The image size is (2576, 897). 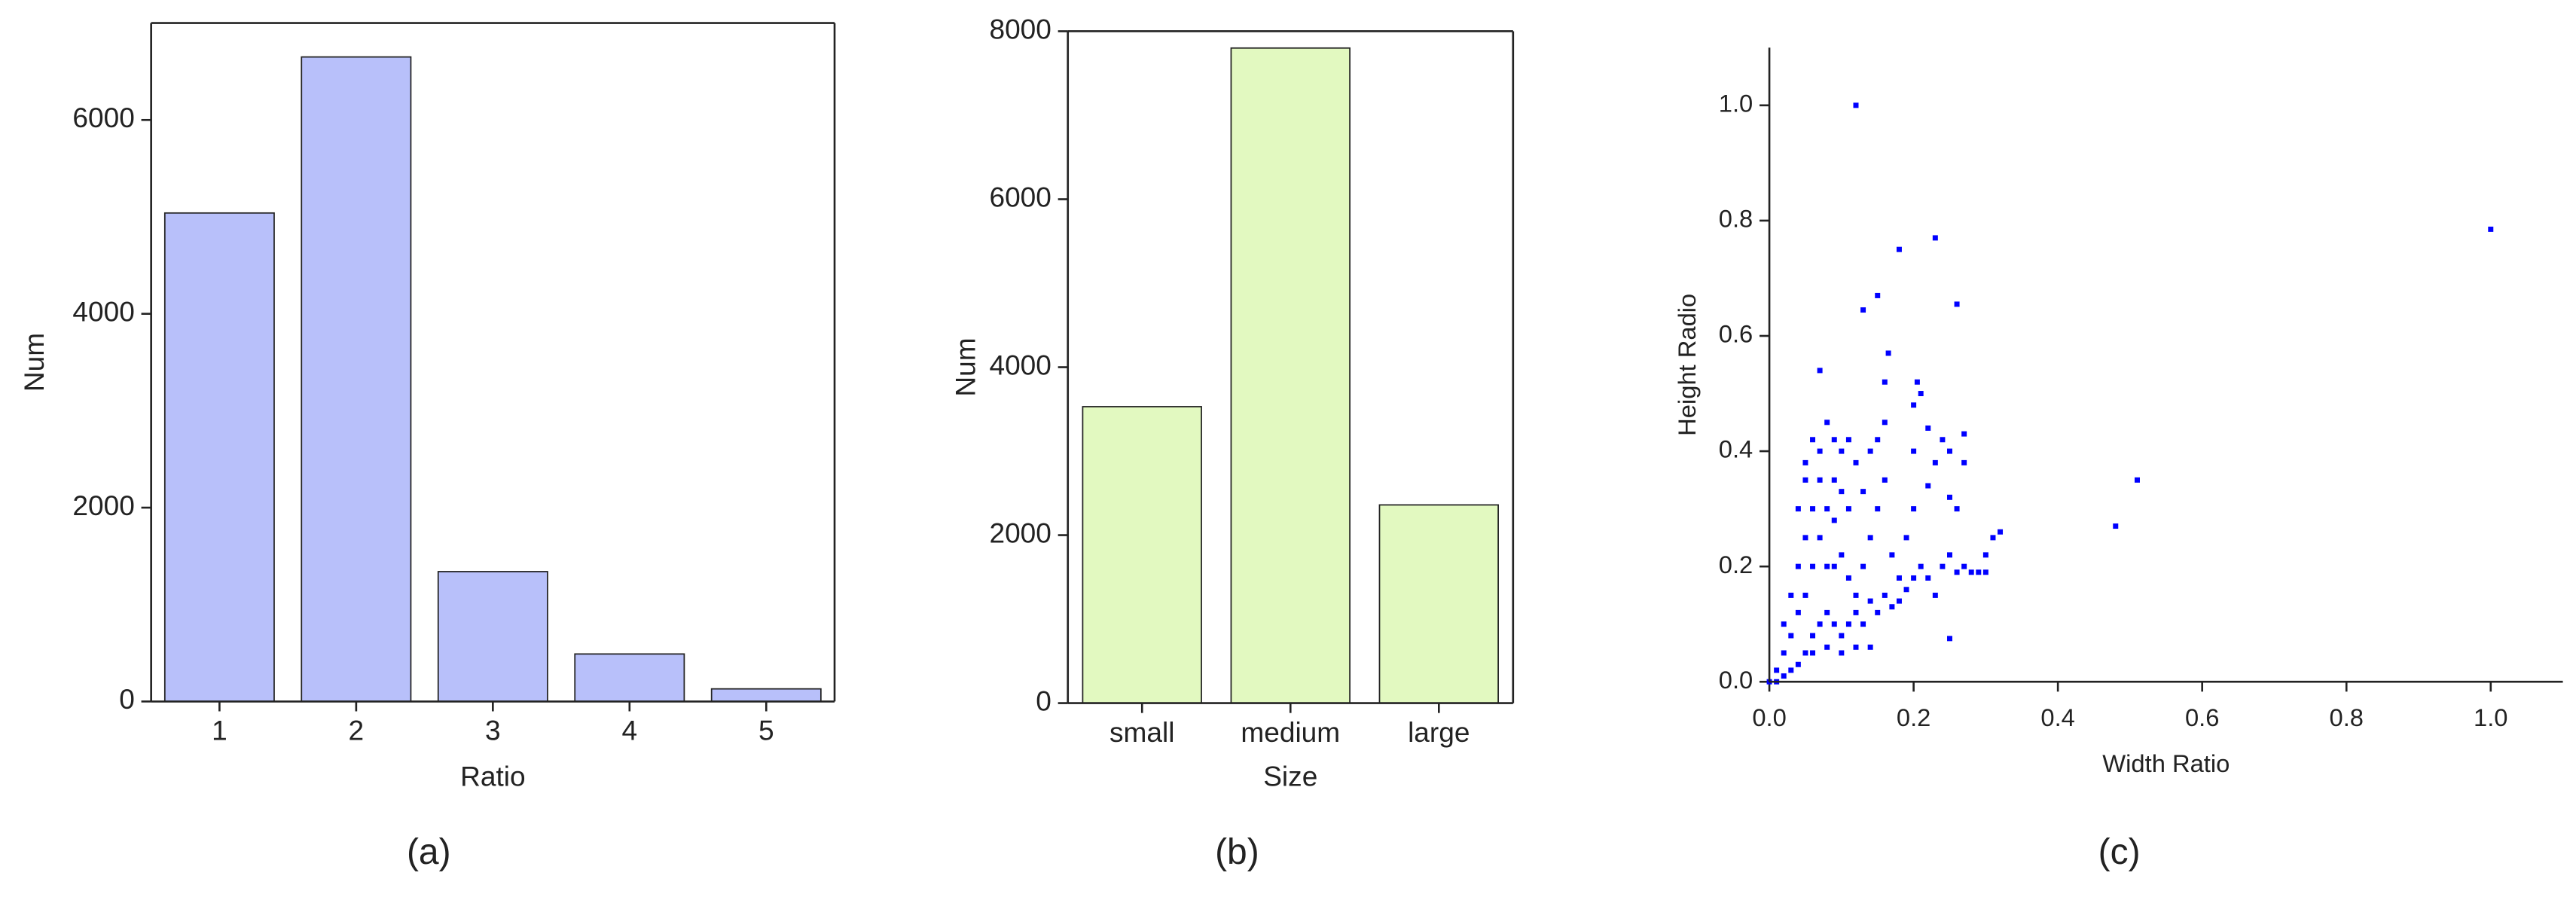 I want to click on x-tick-label: medium, so click(x=1291, y=732).